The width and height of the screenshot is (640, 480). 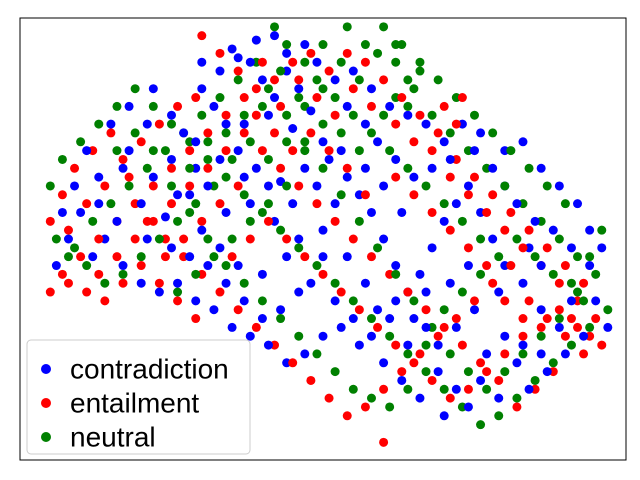 I want to click on legend-label-neutral: neutral, so click(x=113, y=436).